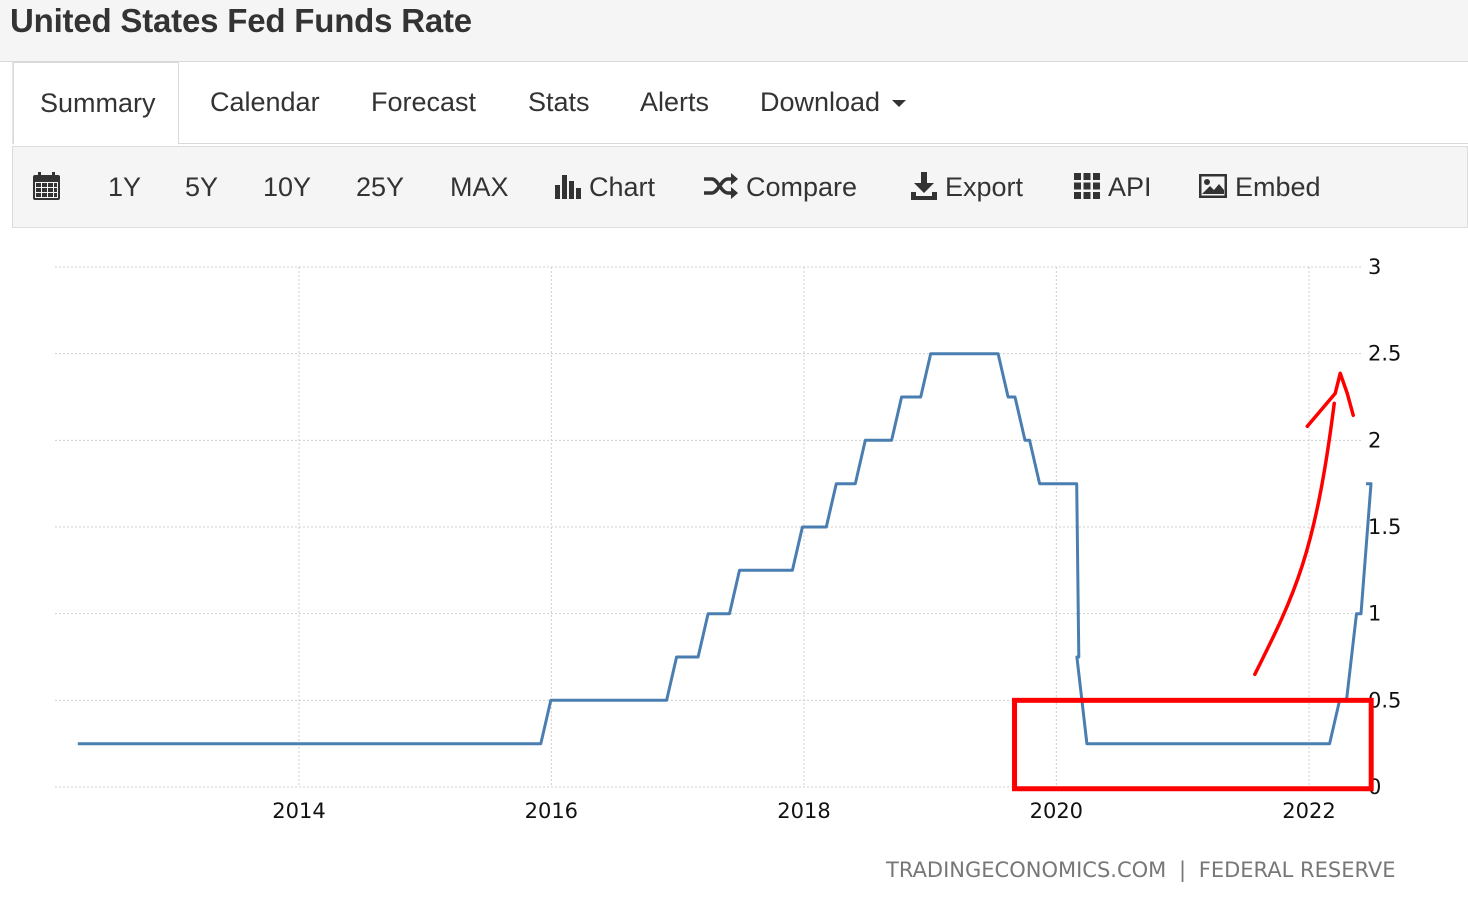 The image size is (1468, 898). I want to click on tab-summary: Summary, so click(96, 103).